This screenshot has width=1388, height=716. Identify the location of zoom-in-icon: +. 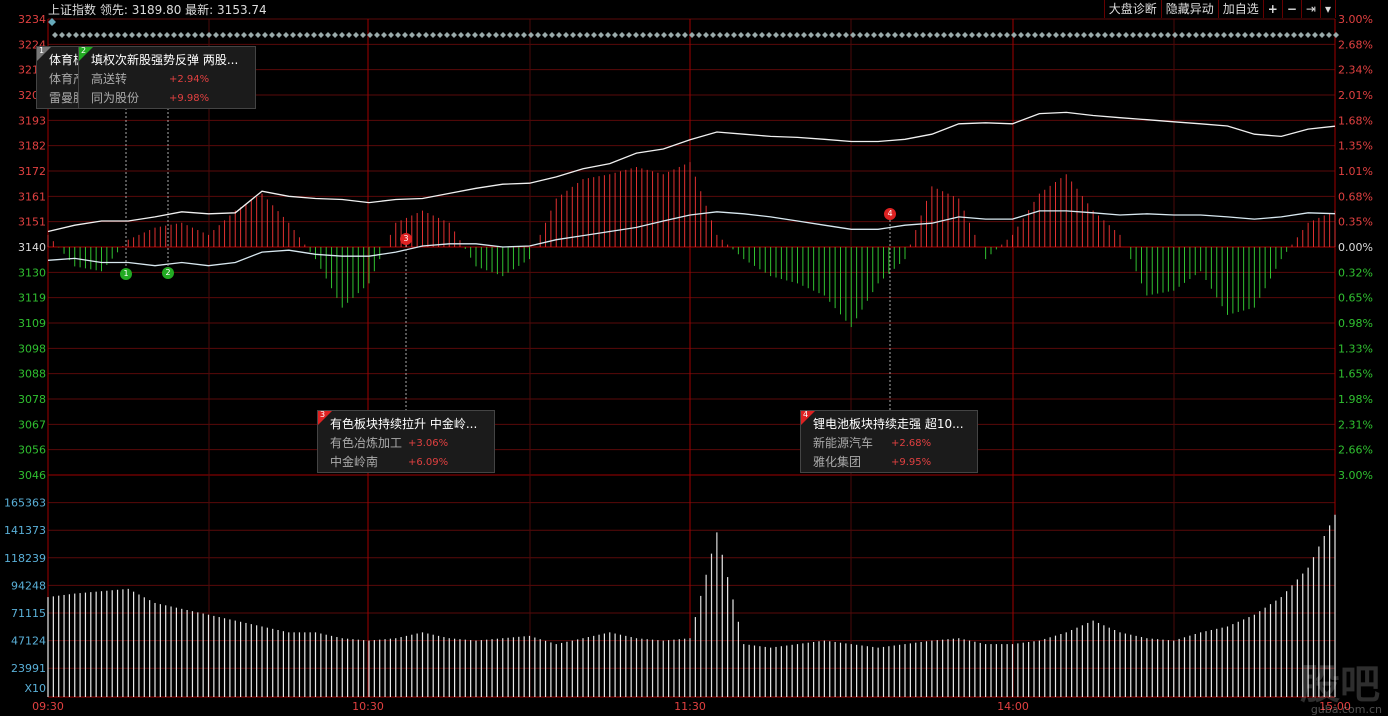
(1273, 9).